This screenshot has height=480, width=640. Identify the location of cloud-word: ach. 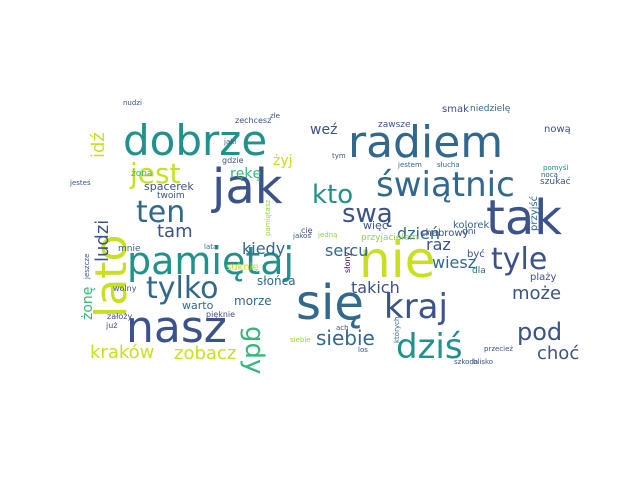
(342, 328).